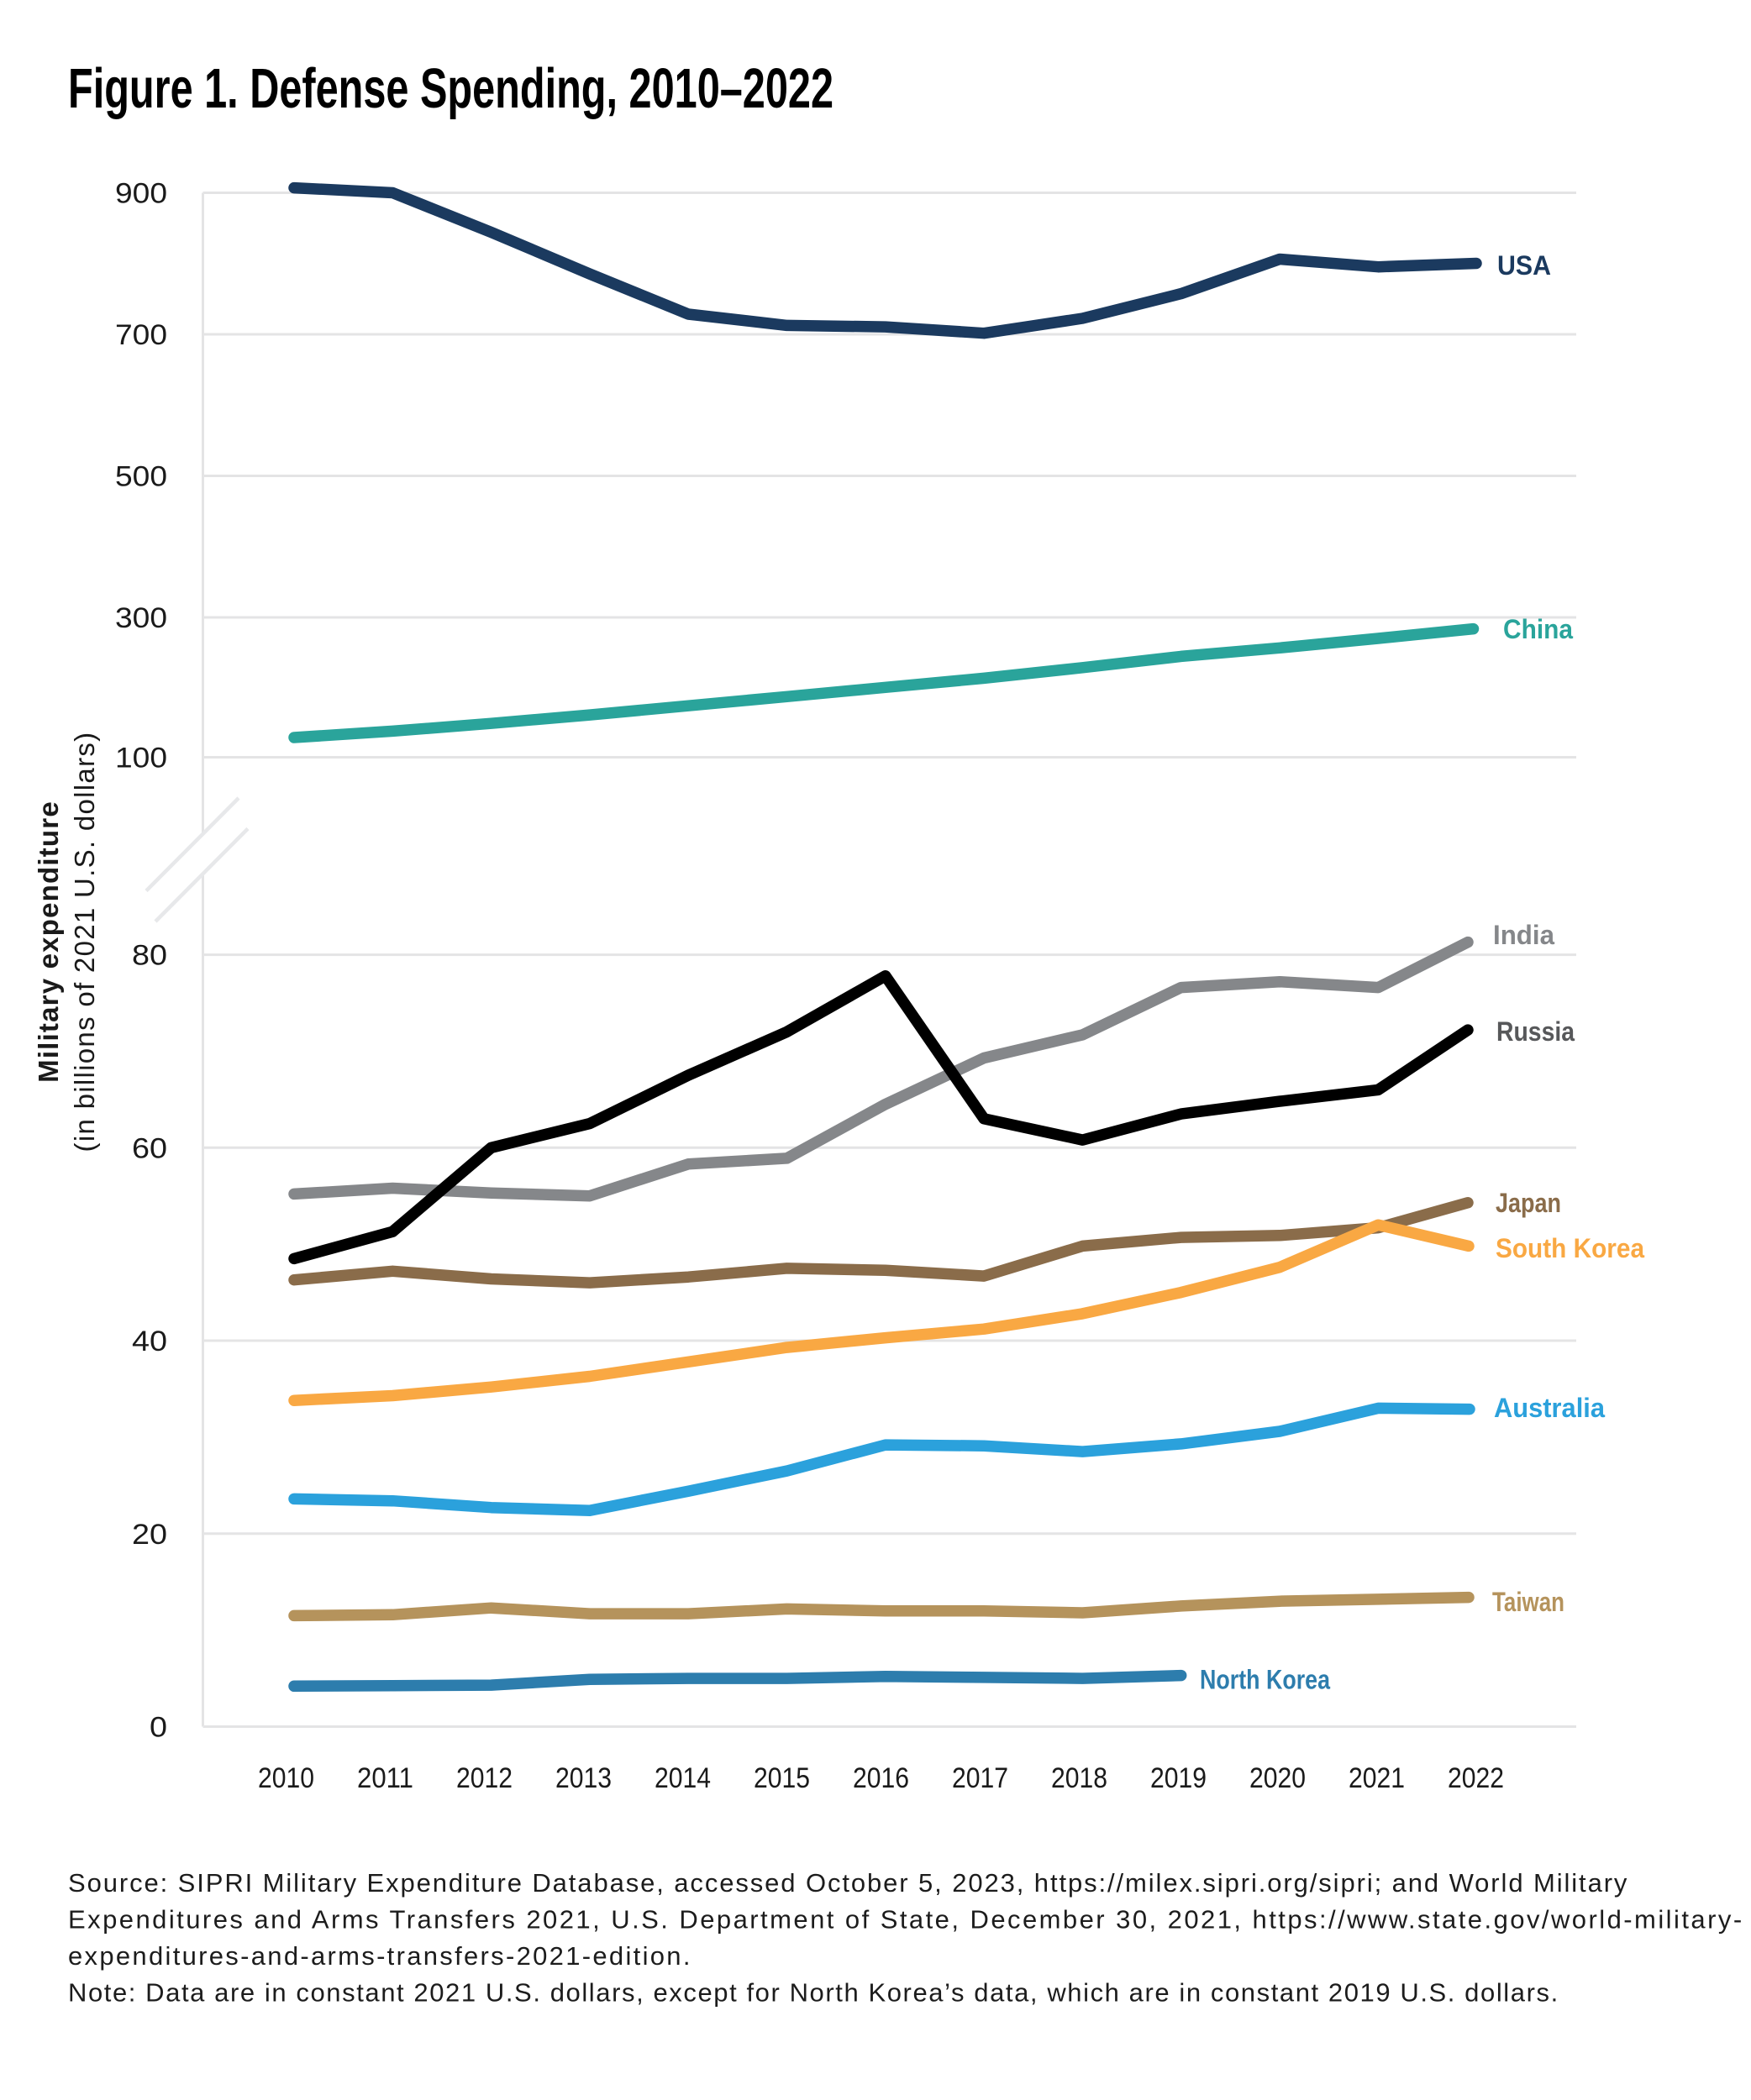 This screenshot has height=2100, width=1751. Describe the element at coordinates (385, 1778) in the screenshot. I see `svg-text: 2011` at that location.